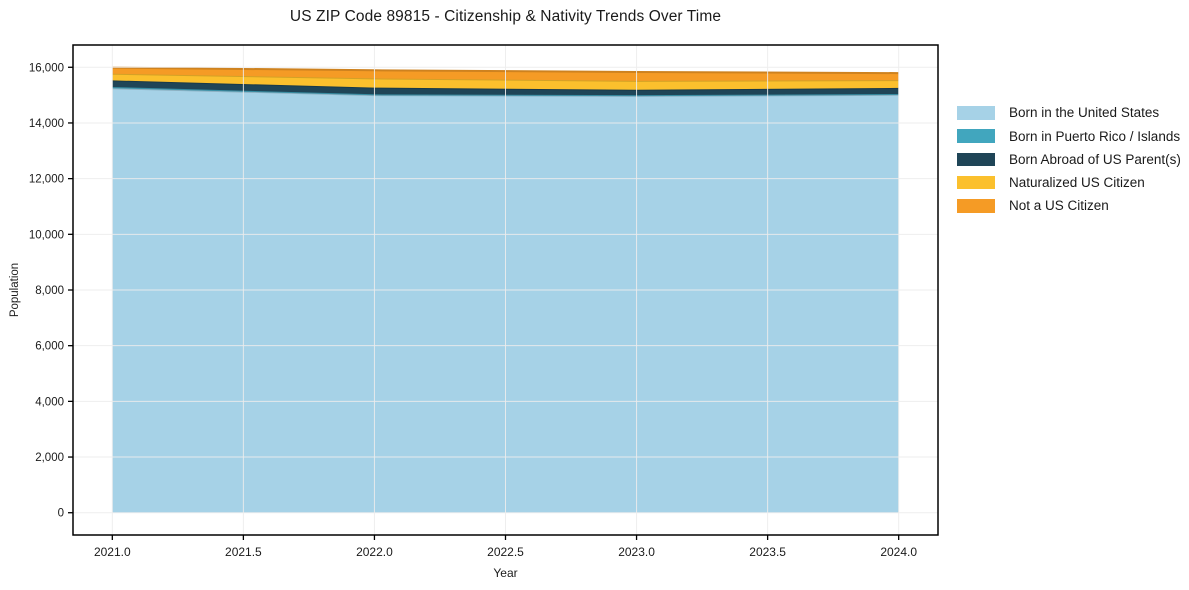 Image resolution: width=1189 pixels, height=590 pixels. Describe the element at coordinates (505, 552) in the screenshot. I see `x-tick-label: 2022.5` at that location.